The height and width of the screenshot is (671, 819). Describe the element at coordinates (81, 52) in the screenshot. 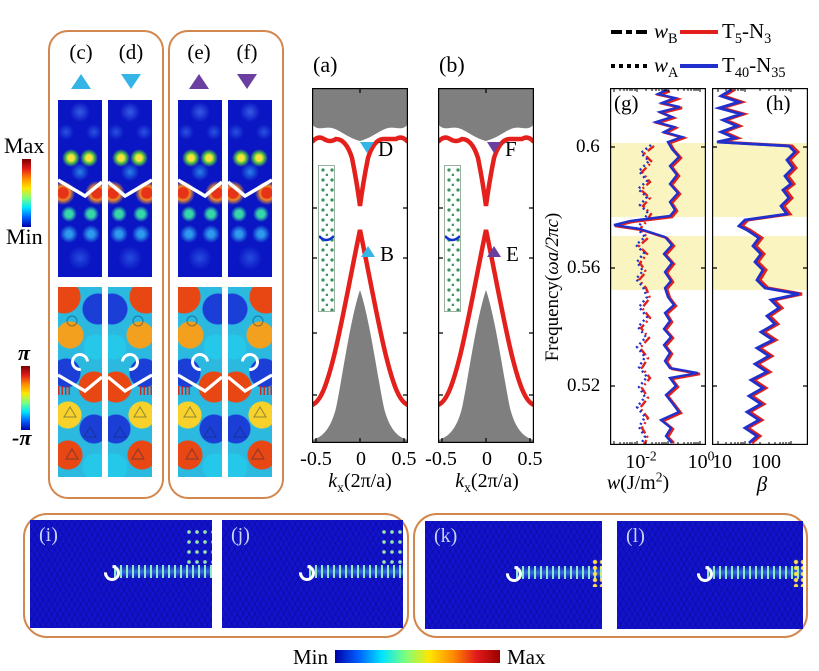

I see `panel-c-label: (c)` at that location.